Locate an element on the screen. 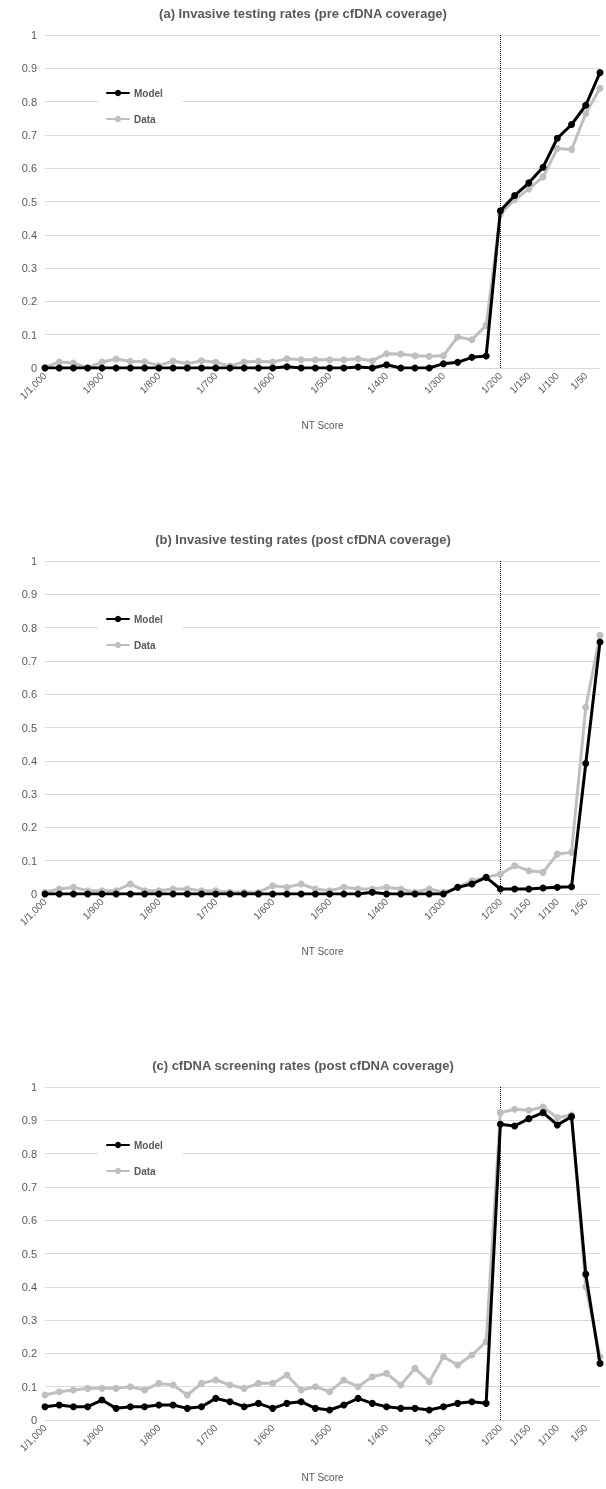  chart-title: (a) Invasive testing rates (pre cfDNA coverage) is located at coordinates (303, 13).